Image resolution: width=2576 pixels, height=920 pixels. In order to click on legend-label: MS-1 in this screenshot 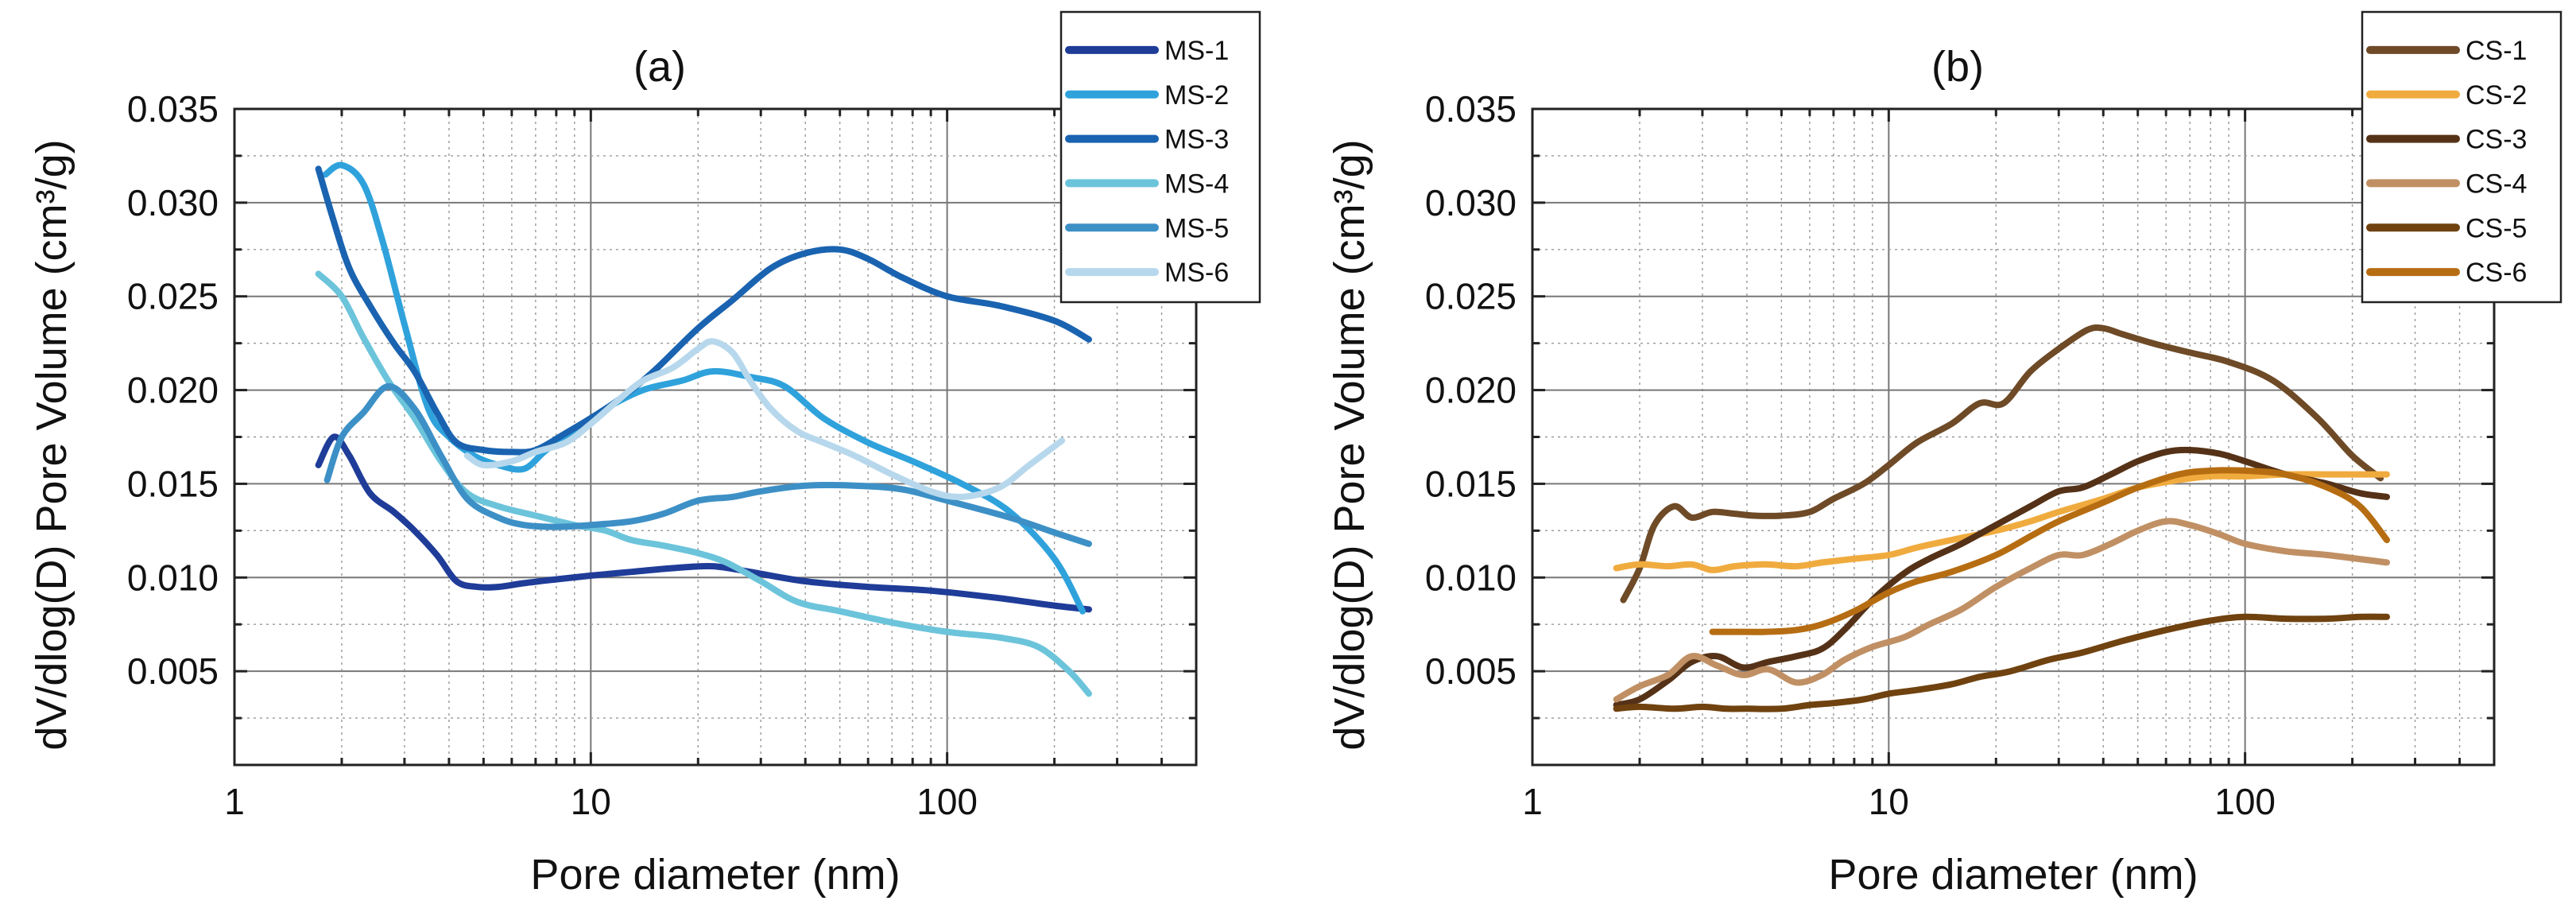, I will do `click(1196, 51)`.